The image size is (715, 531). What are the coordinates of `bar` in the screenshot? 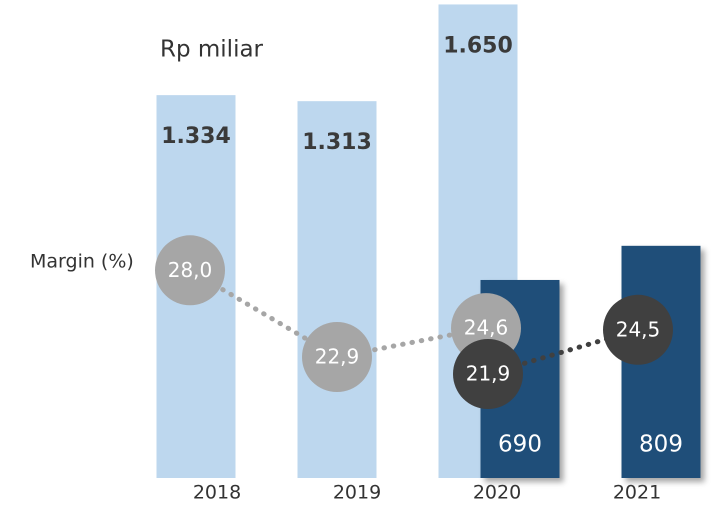 It's located at (337, 289).